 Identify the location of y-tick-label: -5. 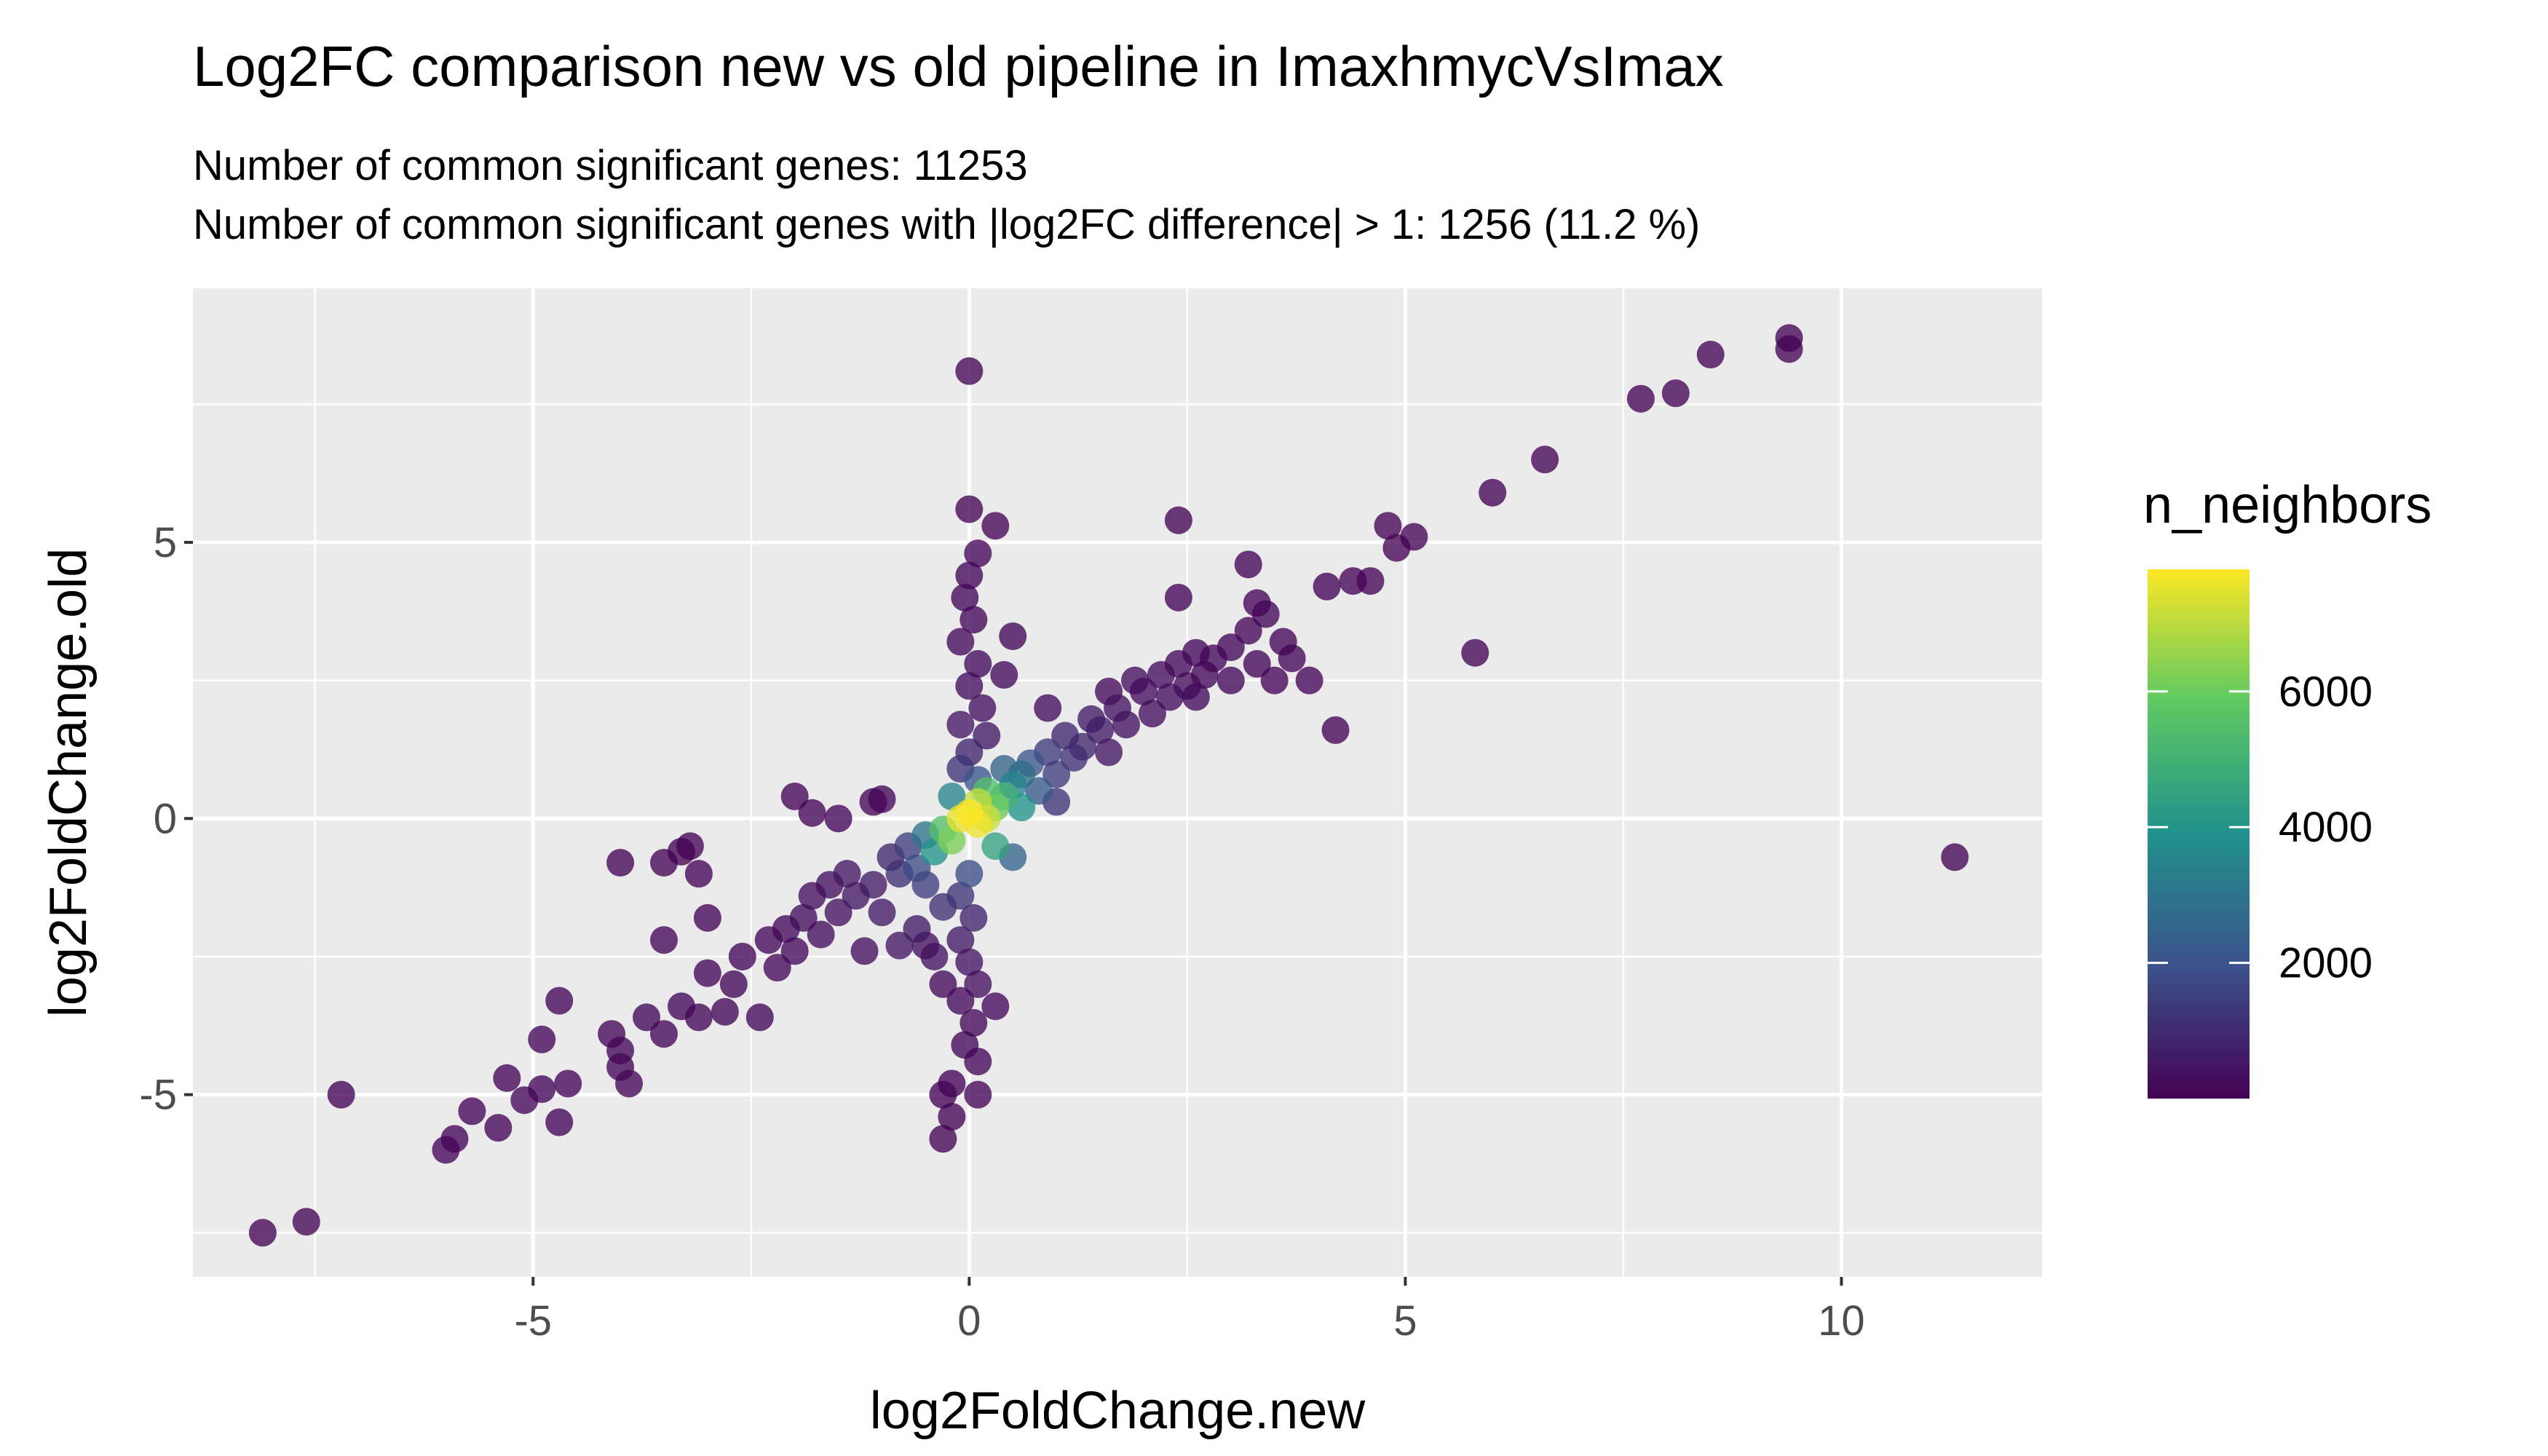
(158, 1095).